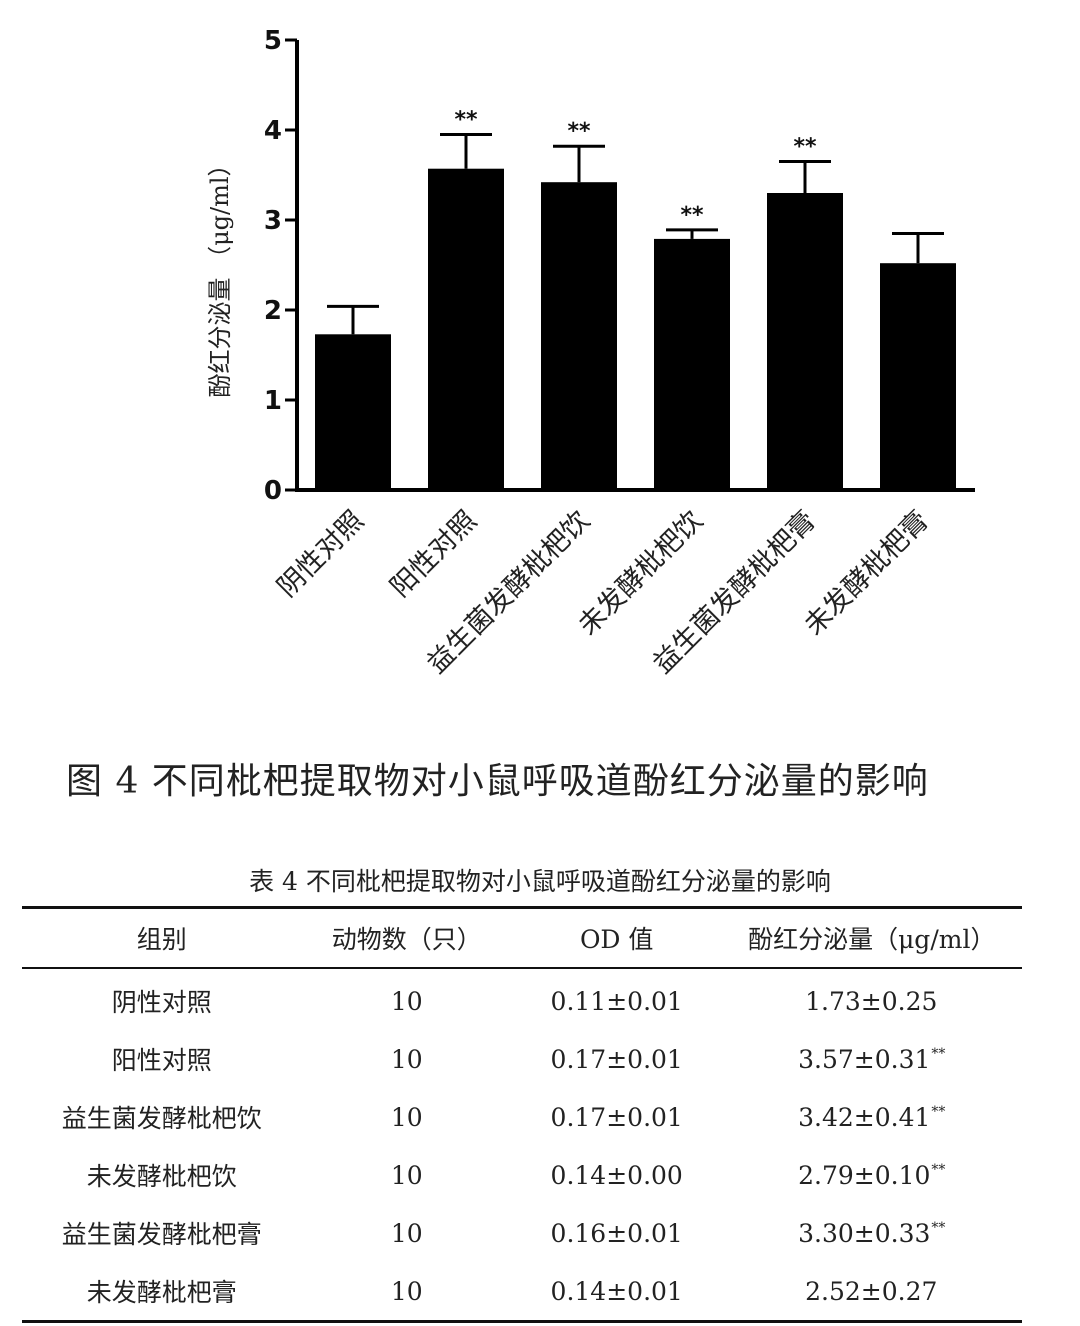 The width and height of the screenshot is (1080, 1326). Describe the element at coordinates (616, 939) in the screenshot. I see `header-od: OD 值` at that location.